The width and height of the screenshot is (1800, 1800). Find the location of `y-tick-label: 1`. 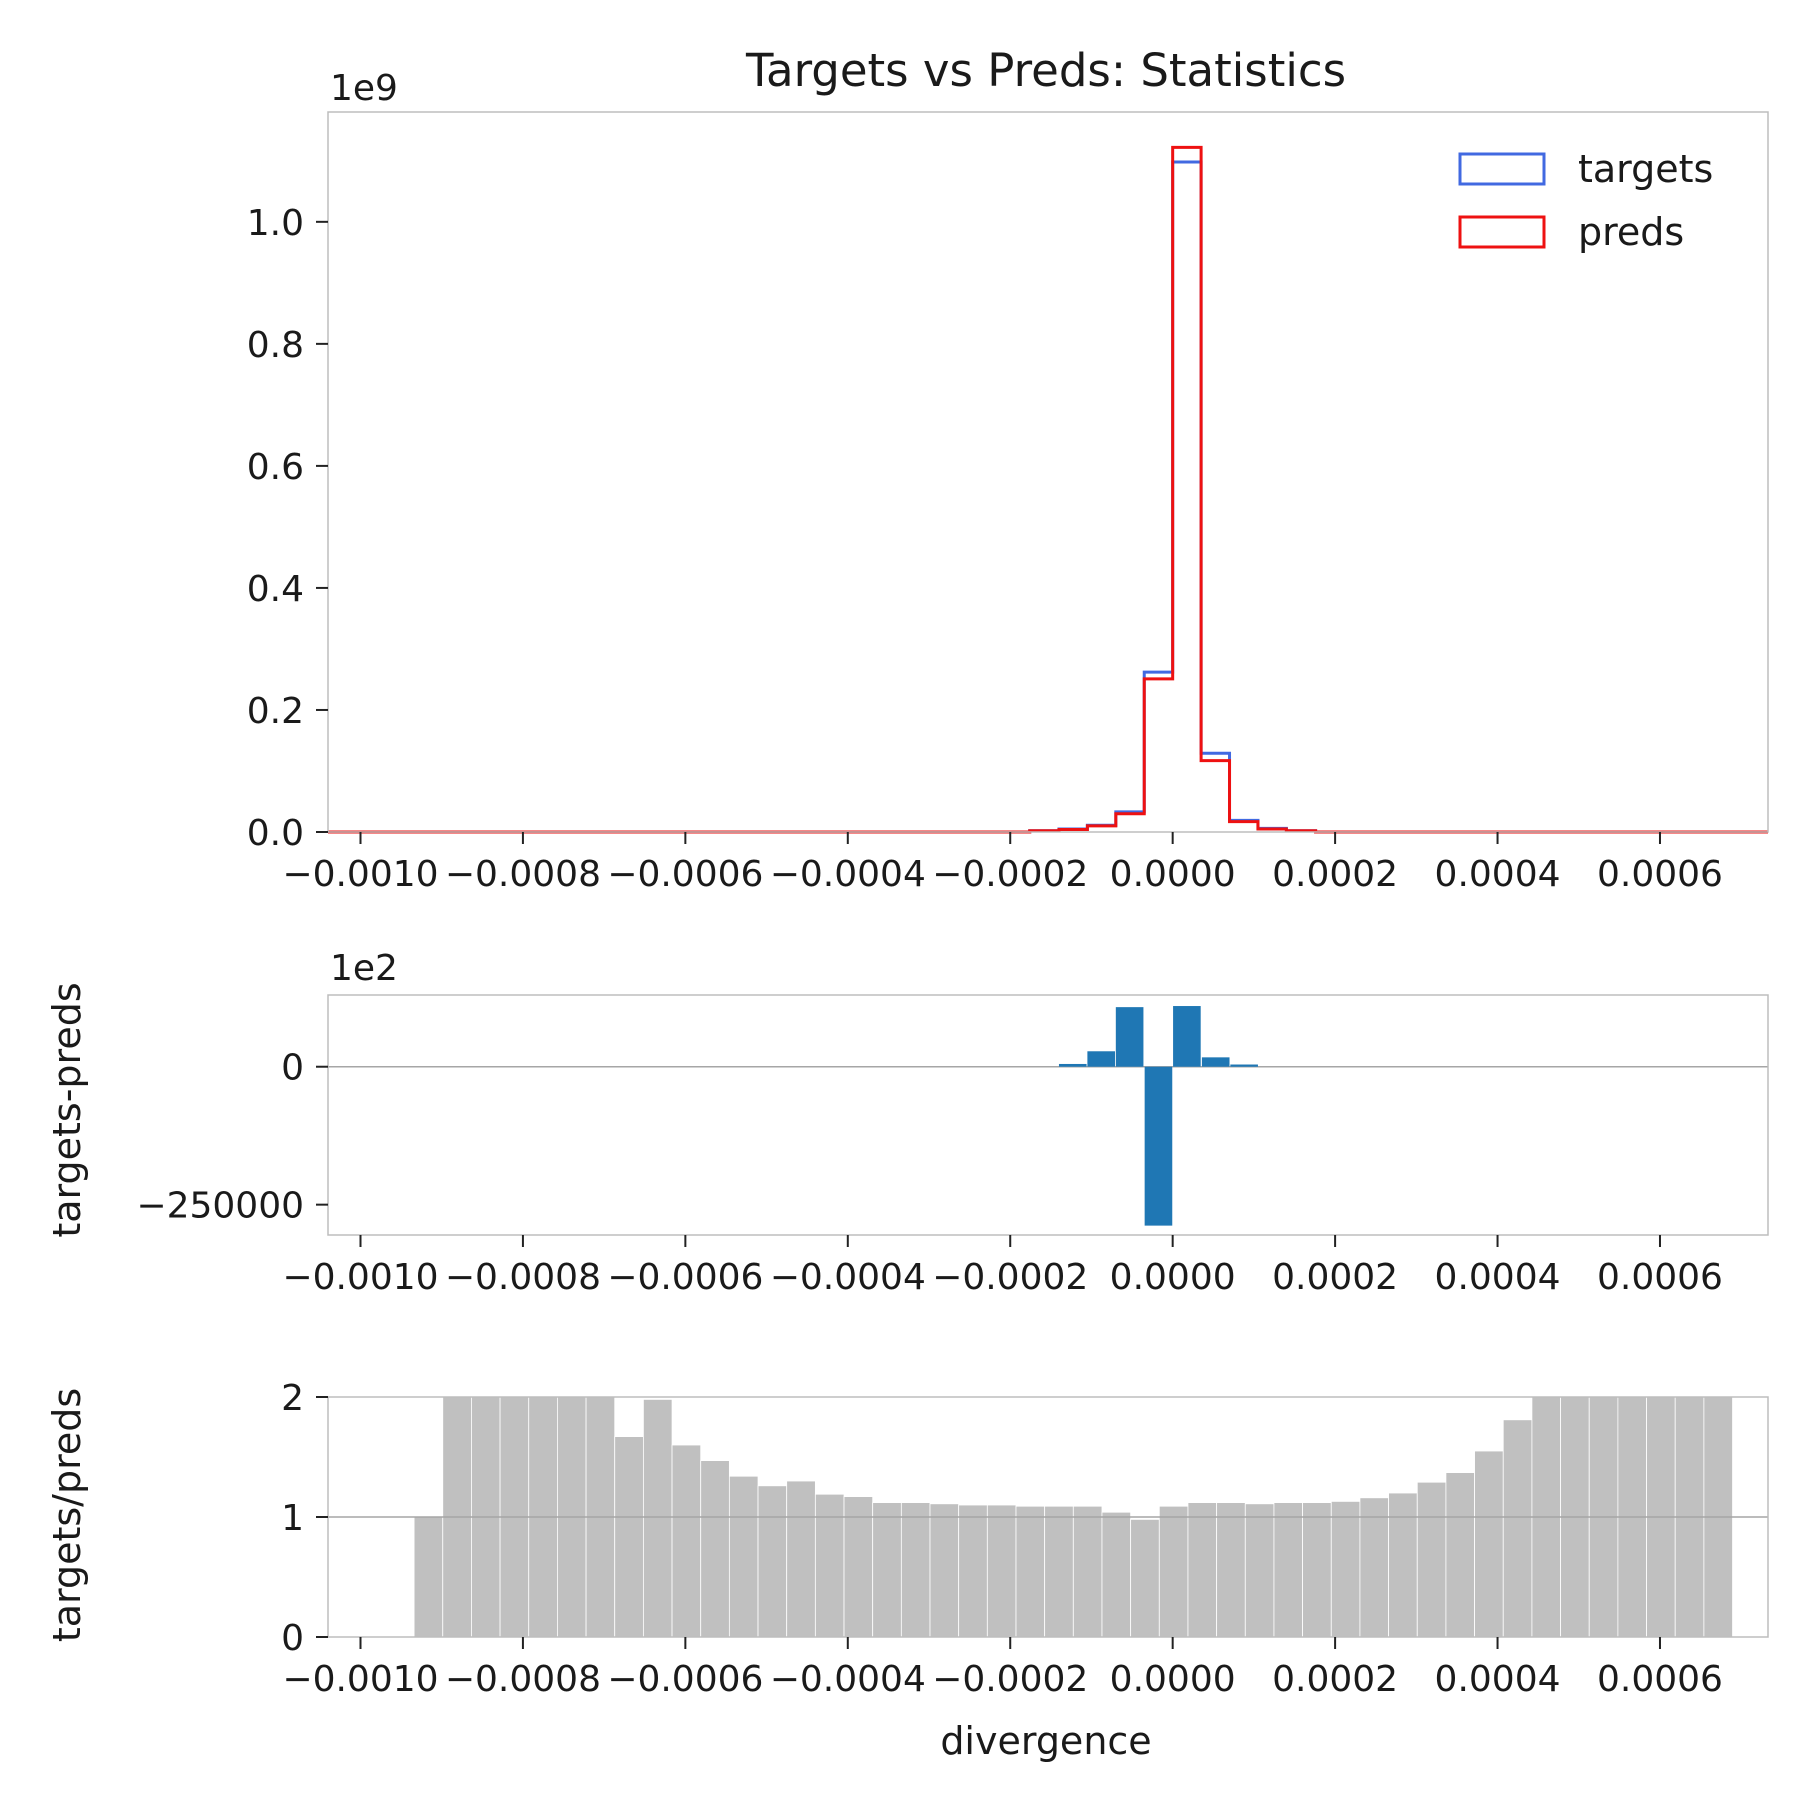

y-tick-label: 1 is located at coordinates (292, 1518).